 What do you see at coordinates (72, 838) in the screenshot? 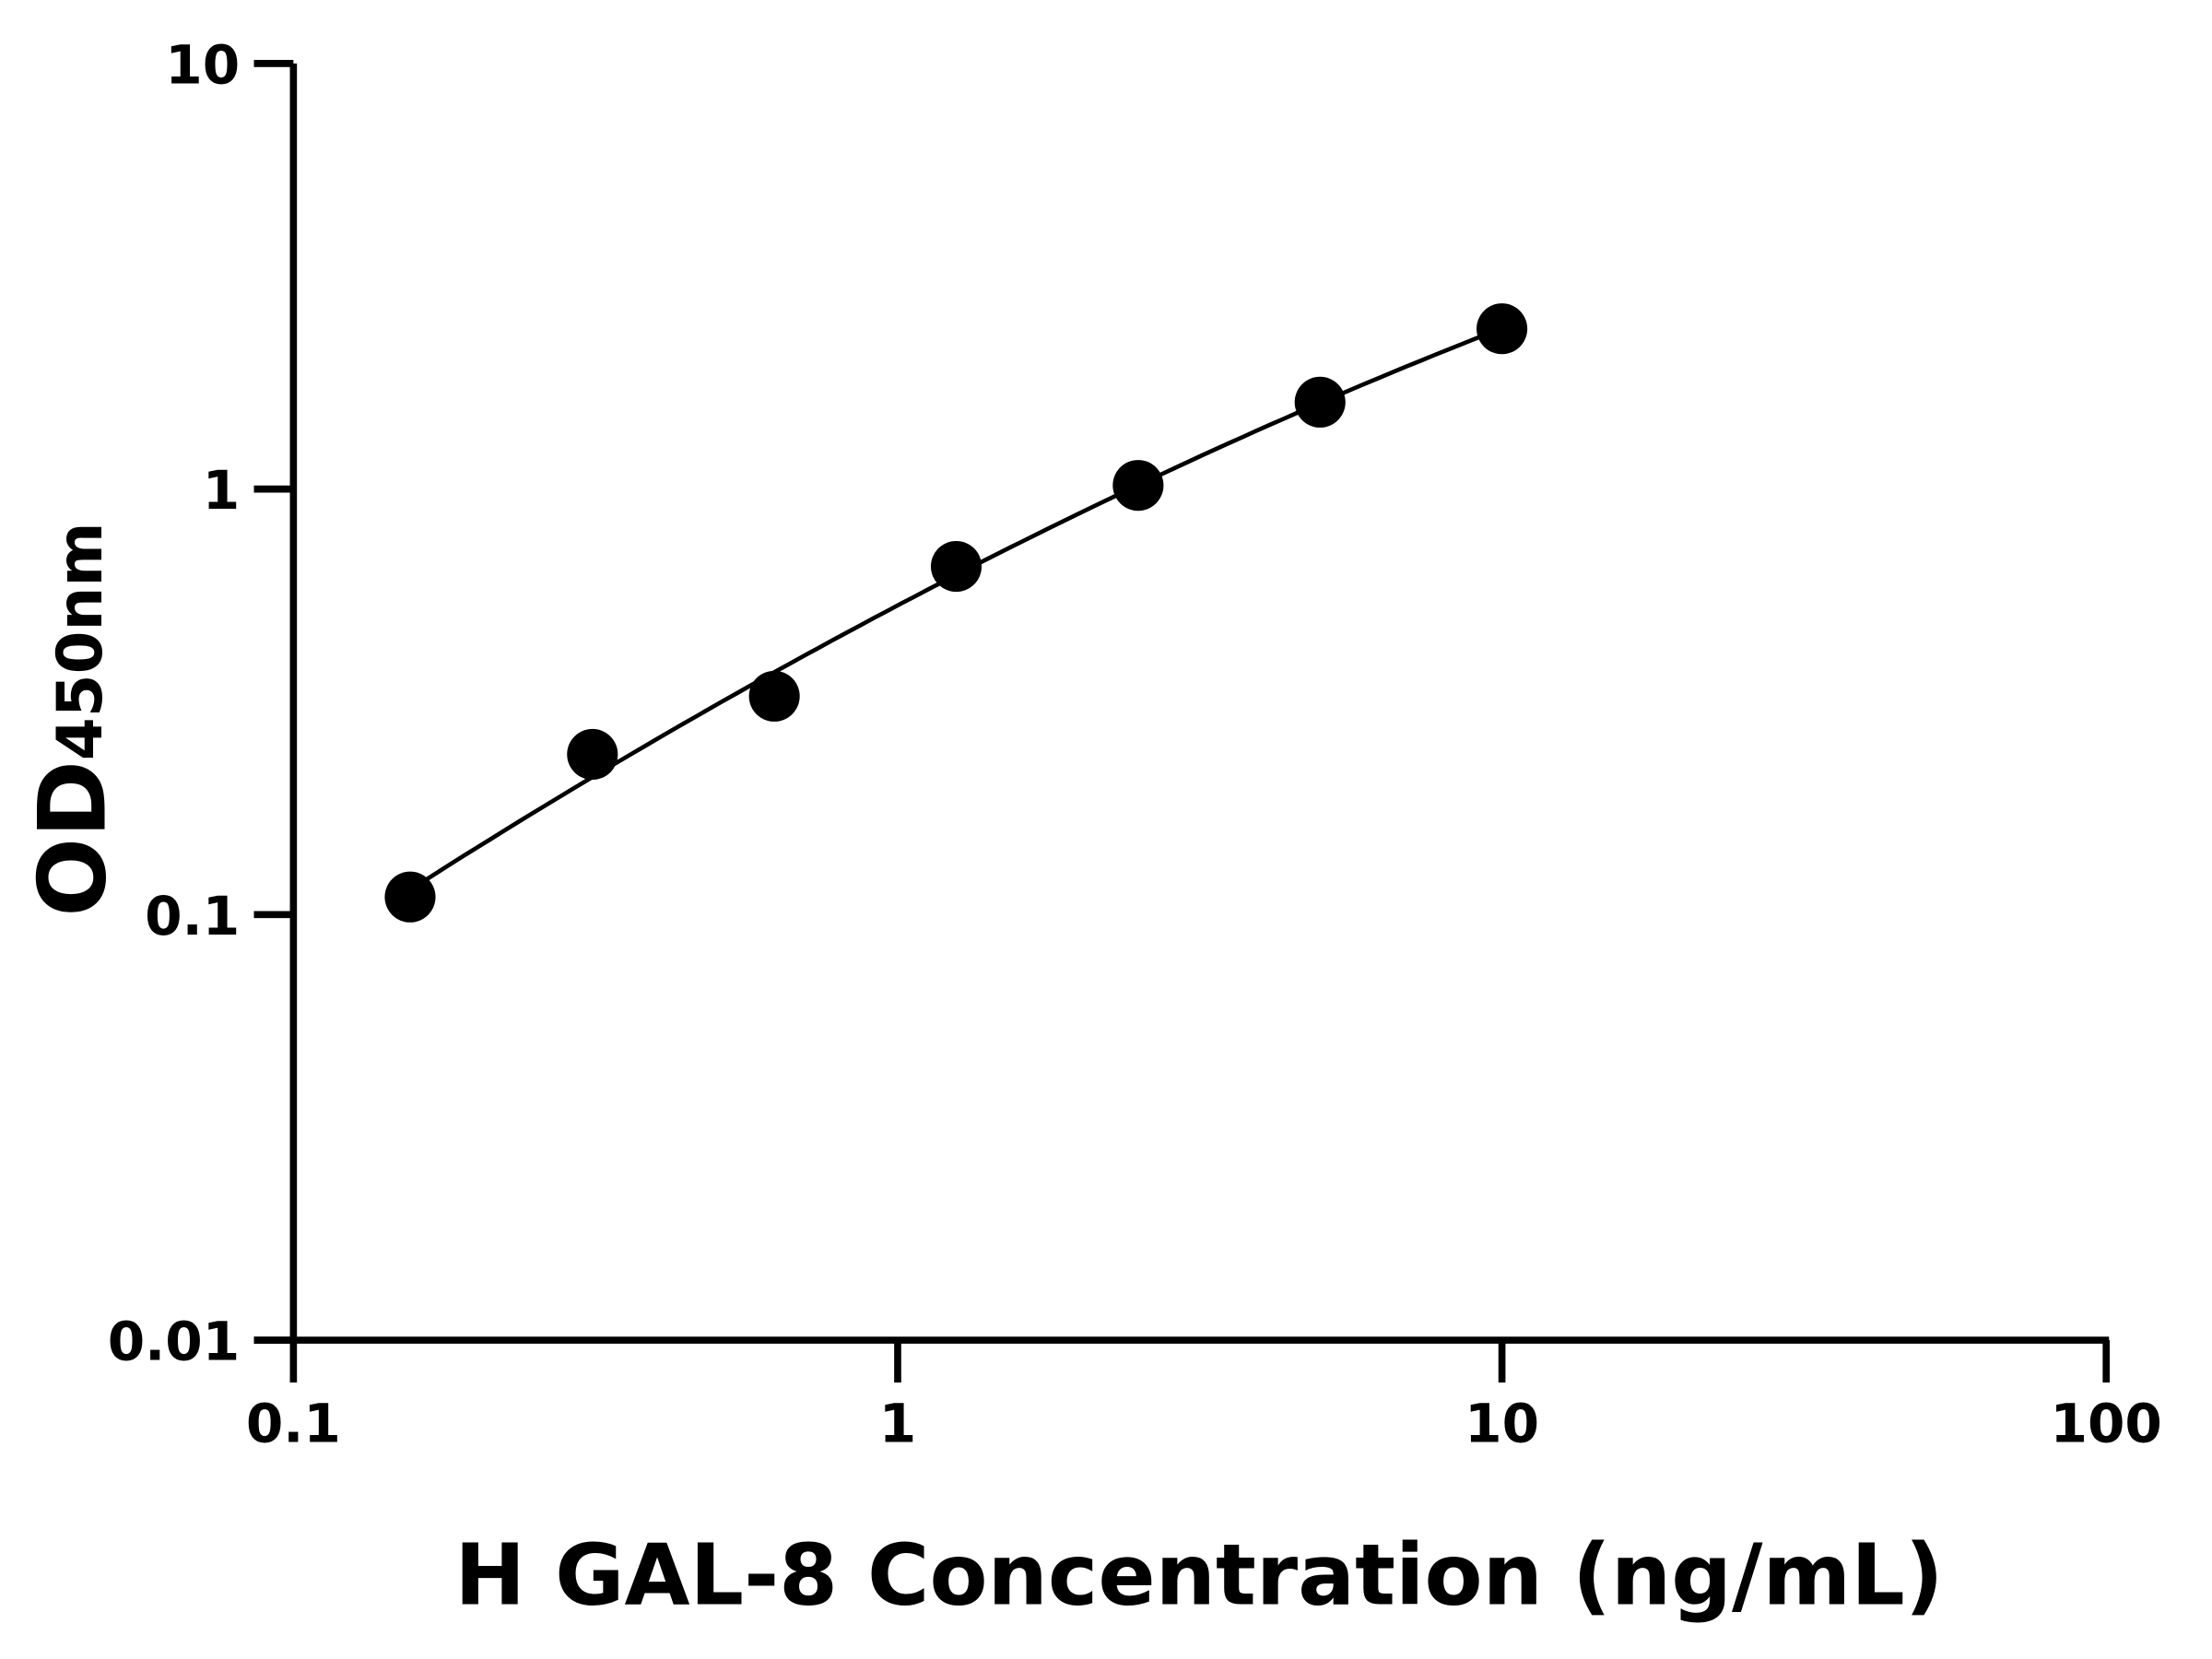
I see `y-axis-label-main: OD` at bounding box center [72, 838].